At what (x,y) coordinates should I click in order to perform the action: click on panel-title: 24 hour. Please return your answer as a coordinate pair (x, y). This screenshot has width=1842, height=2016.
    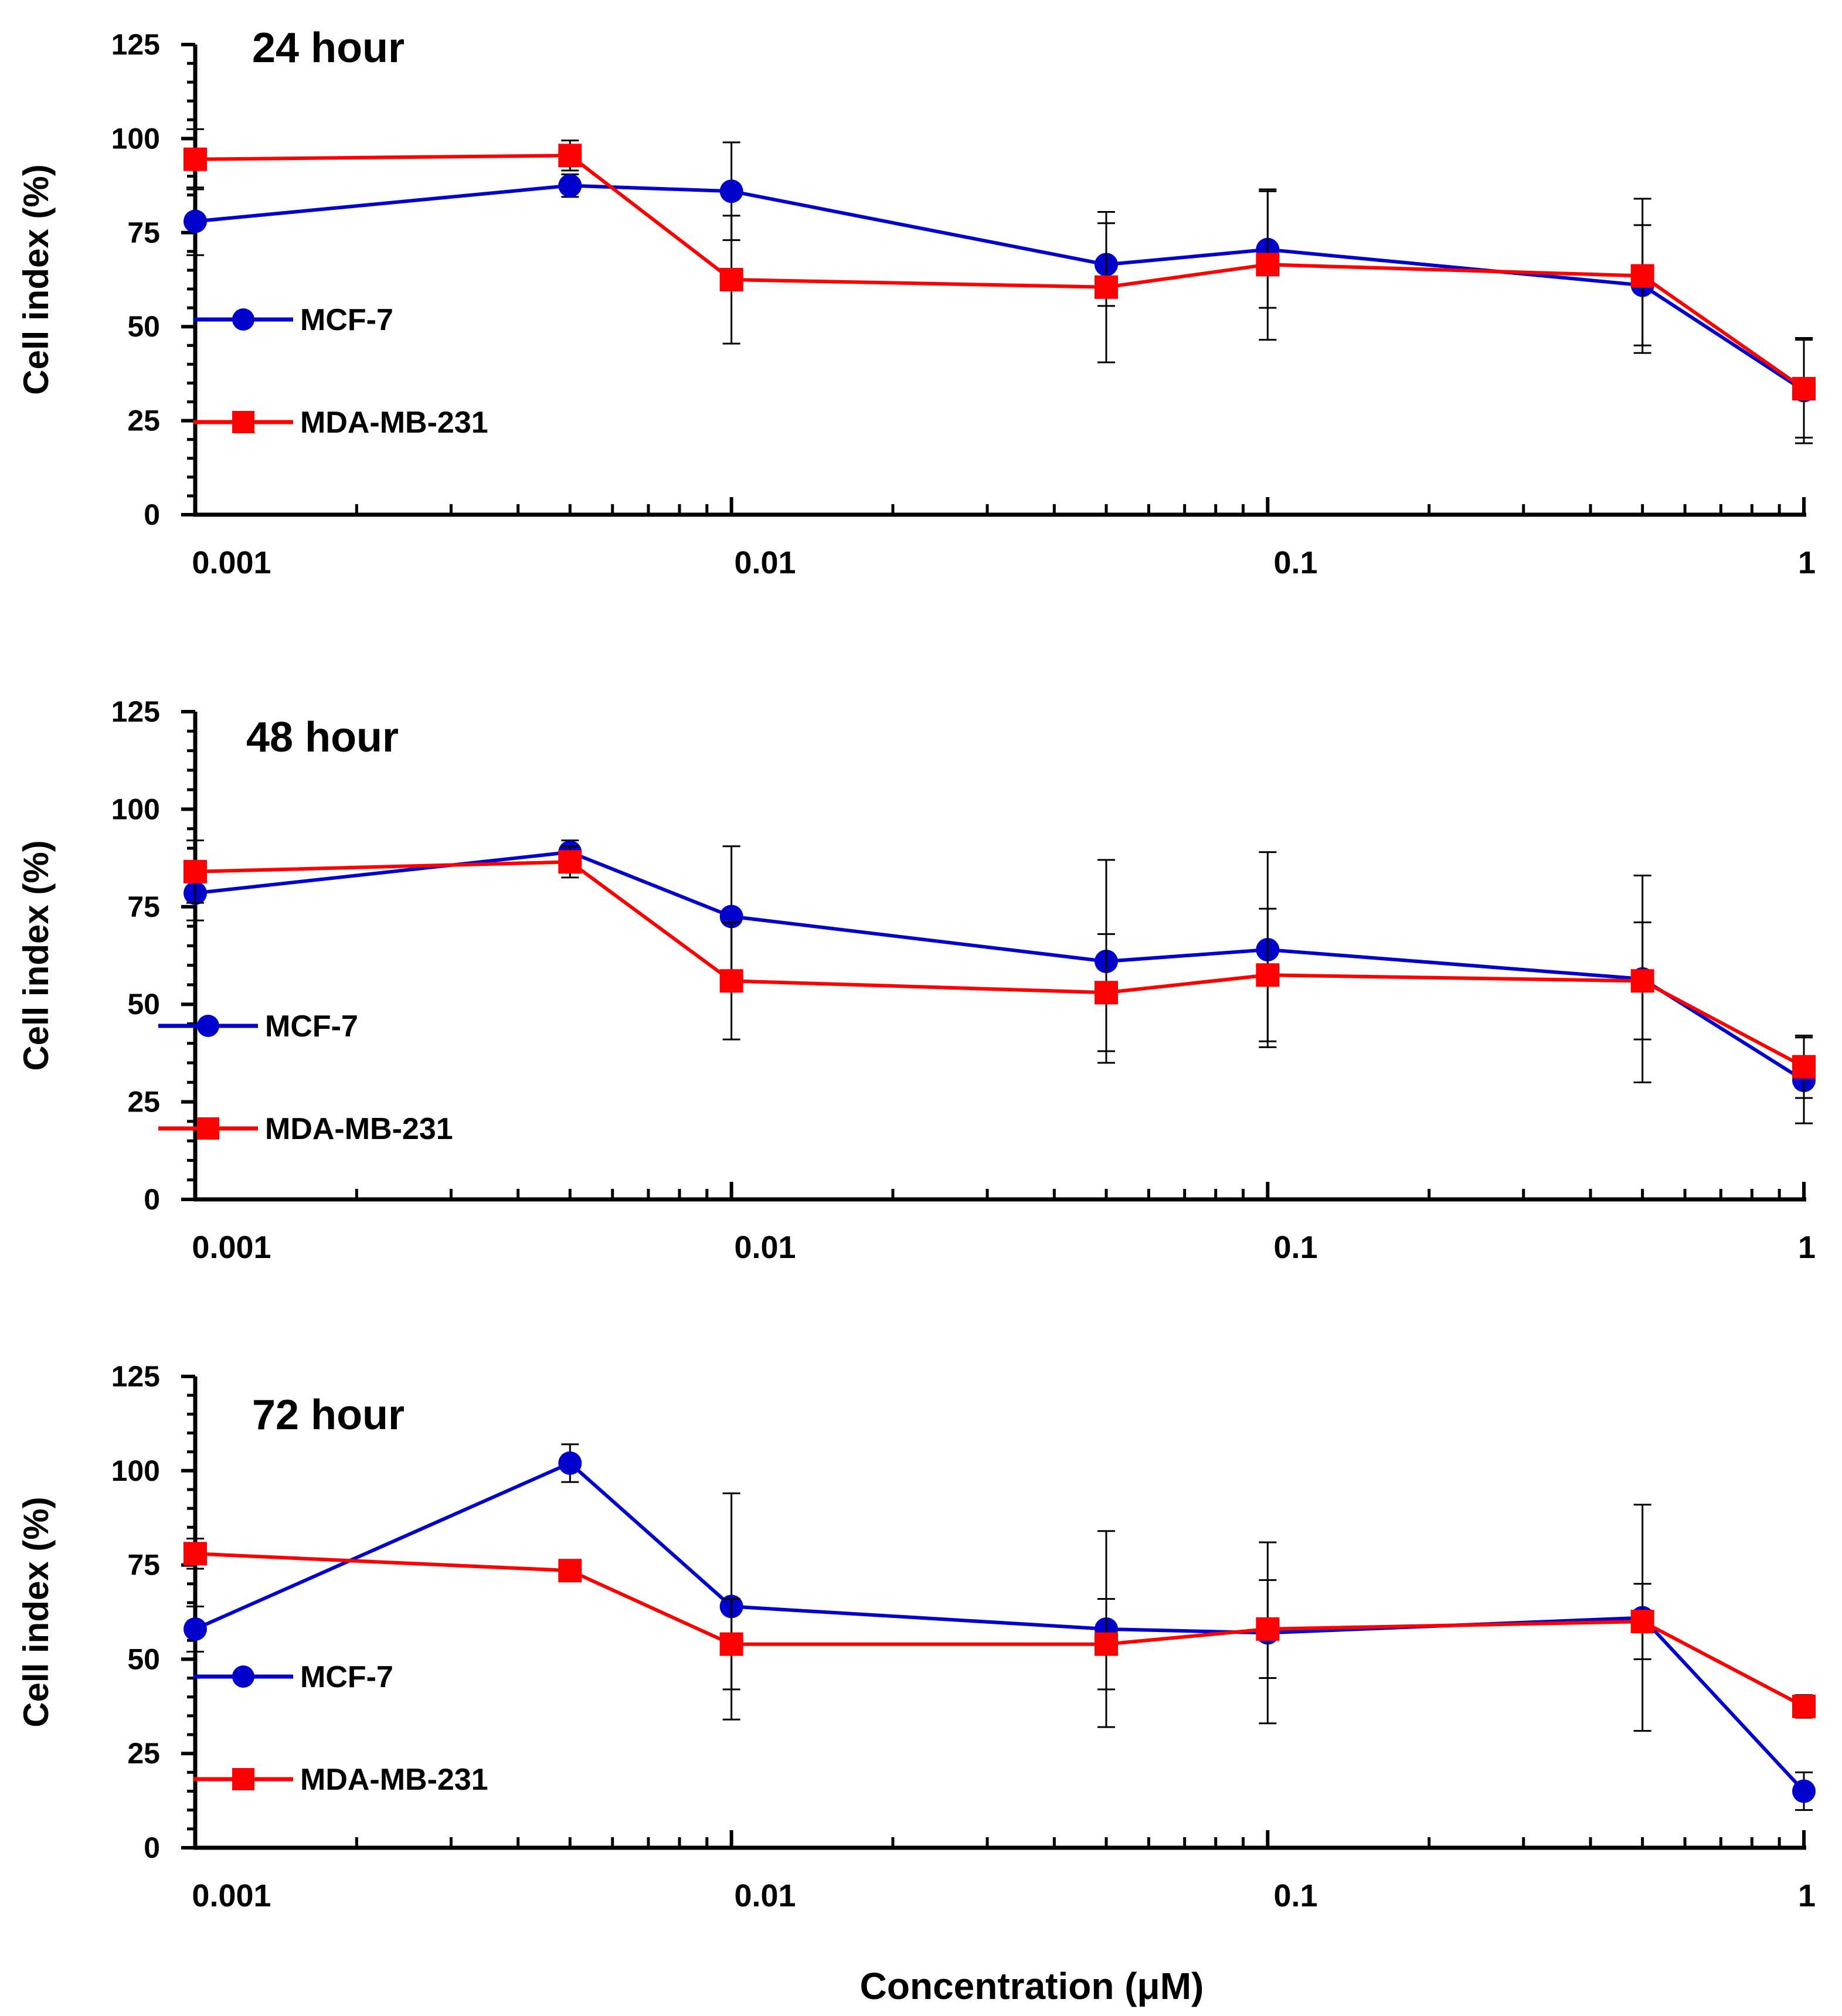
    Looking at the image, I should click on (328, 49).